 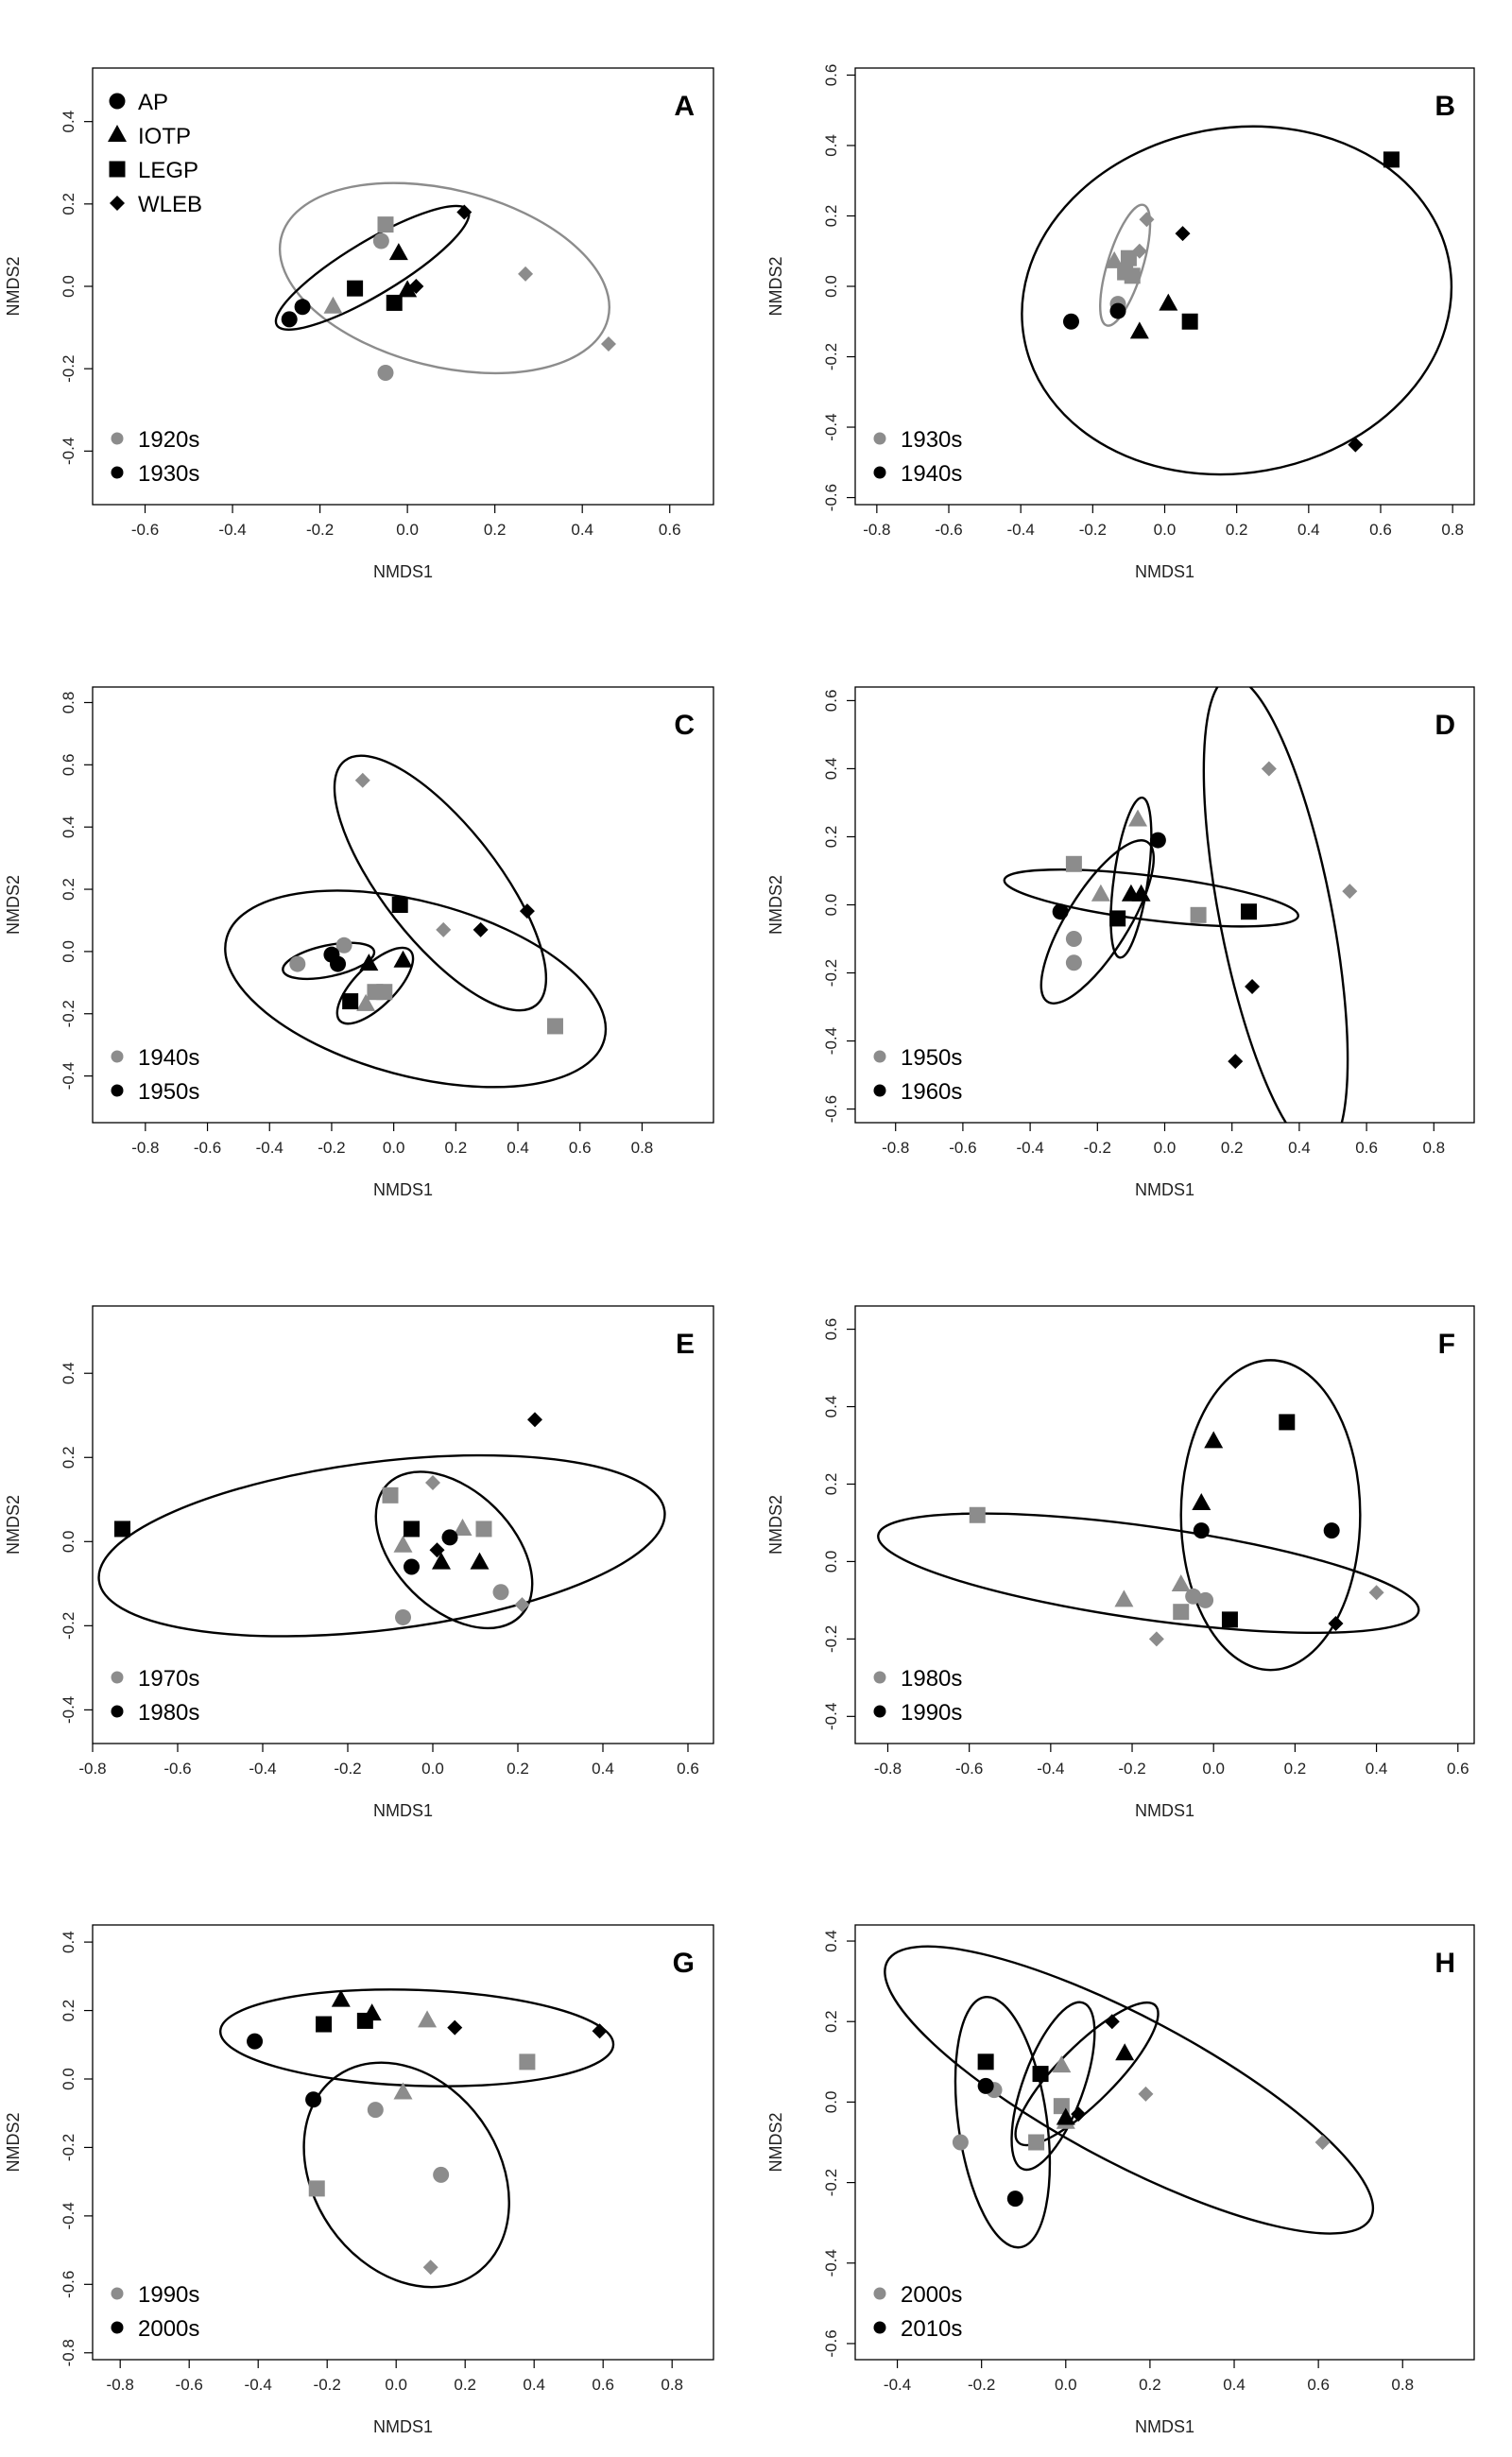 I want to click on legend-shape-label: IOTP, so click(x=164, y=136).